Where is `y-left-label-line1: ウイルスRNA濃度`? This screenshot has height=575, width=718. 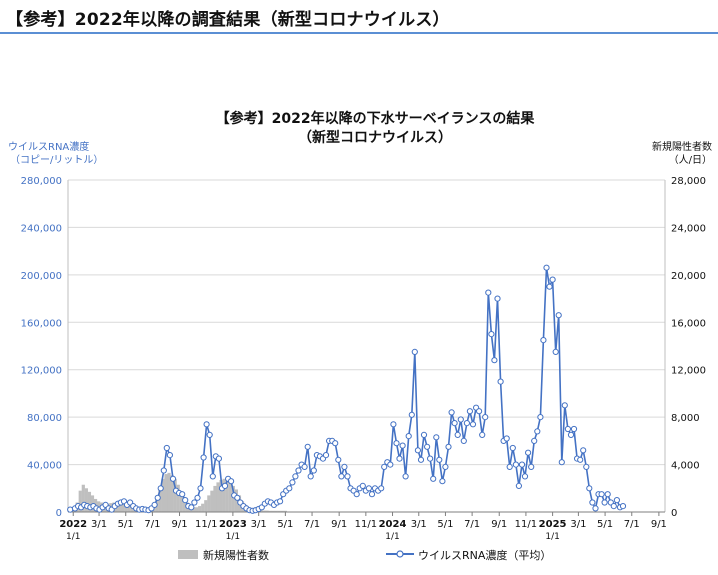 y-left-label-line1: ウイルスRNA濃度 is located at coordinates (48, 146).